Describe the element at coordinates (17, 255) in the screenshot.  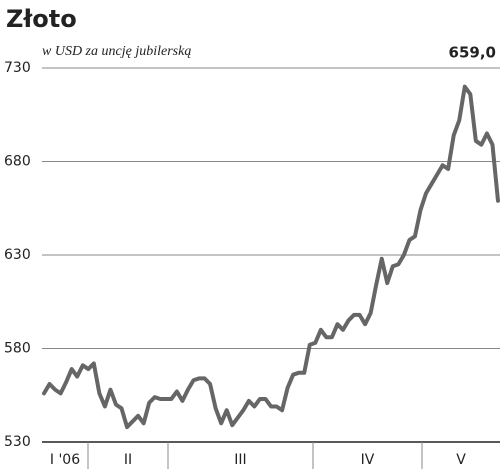
I see `y-tick-label: 630` at that location.